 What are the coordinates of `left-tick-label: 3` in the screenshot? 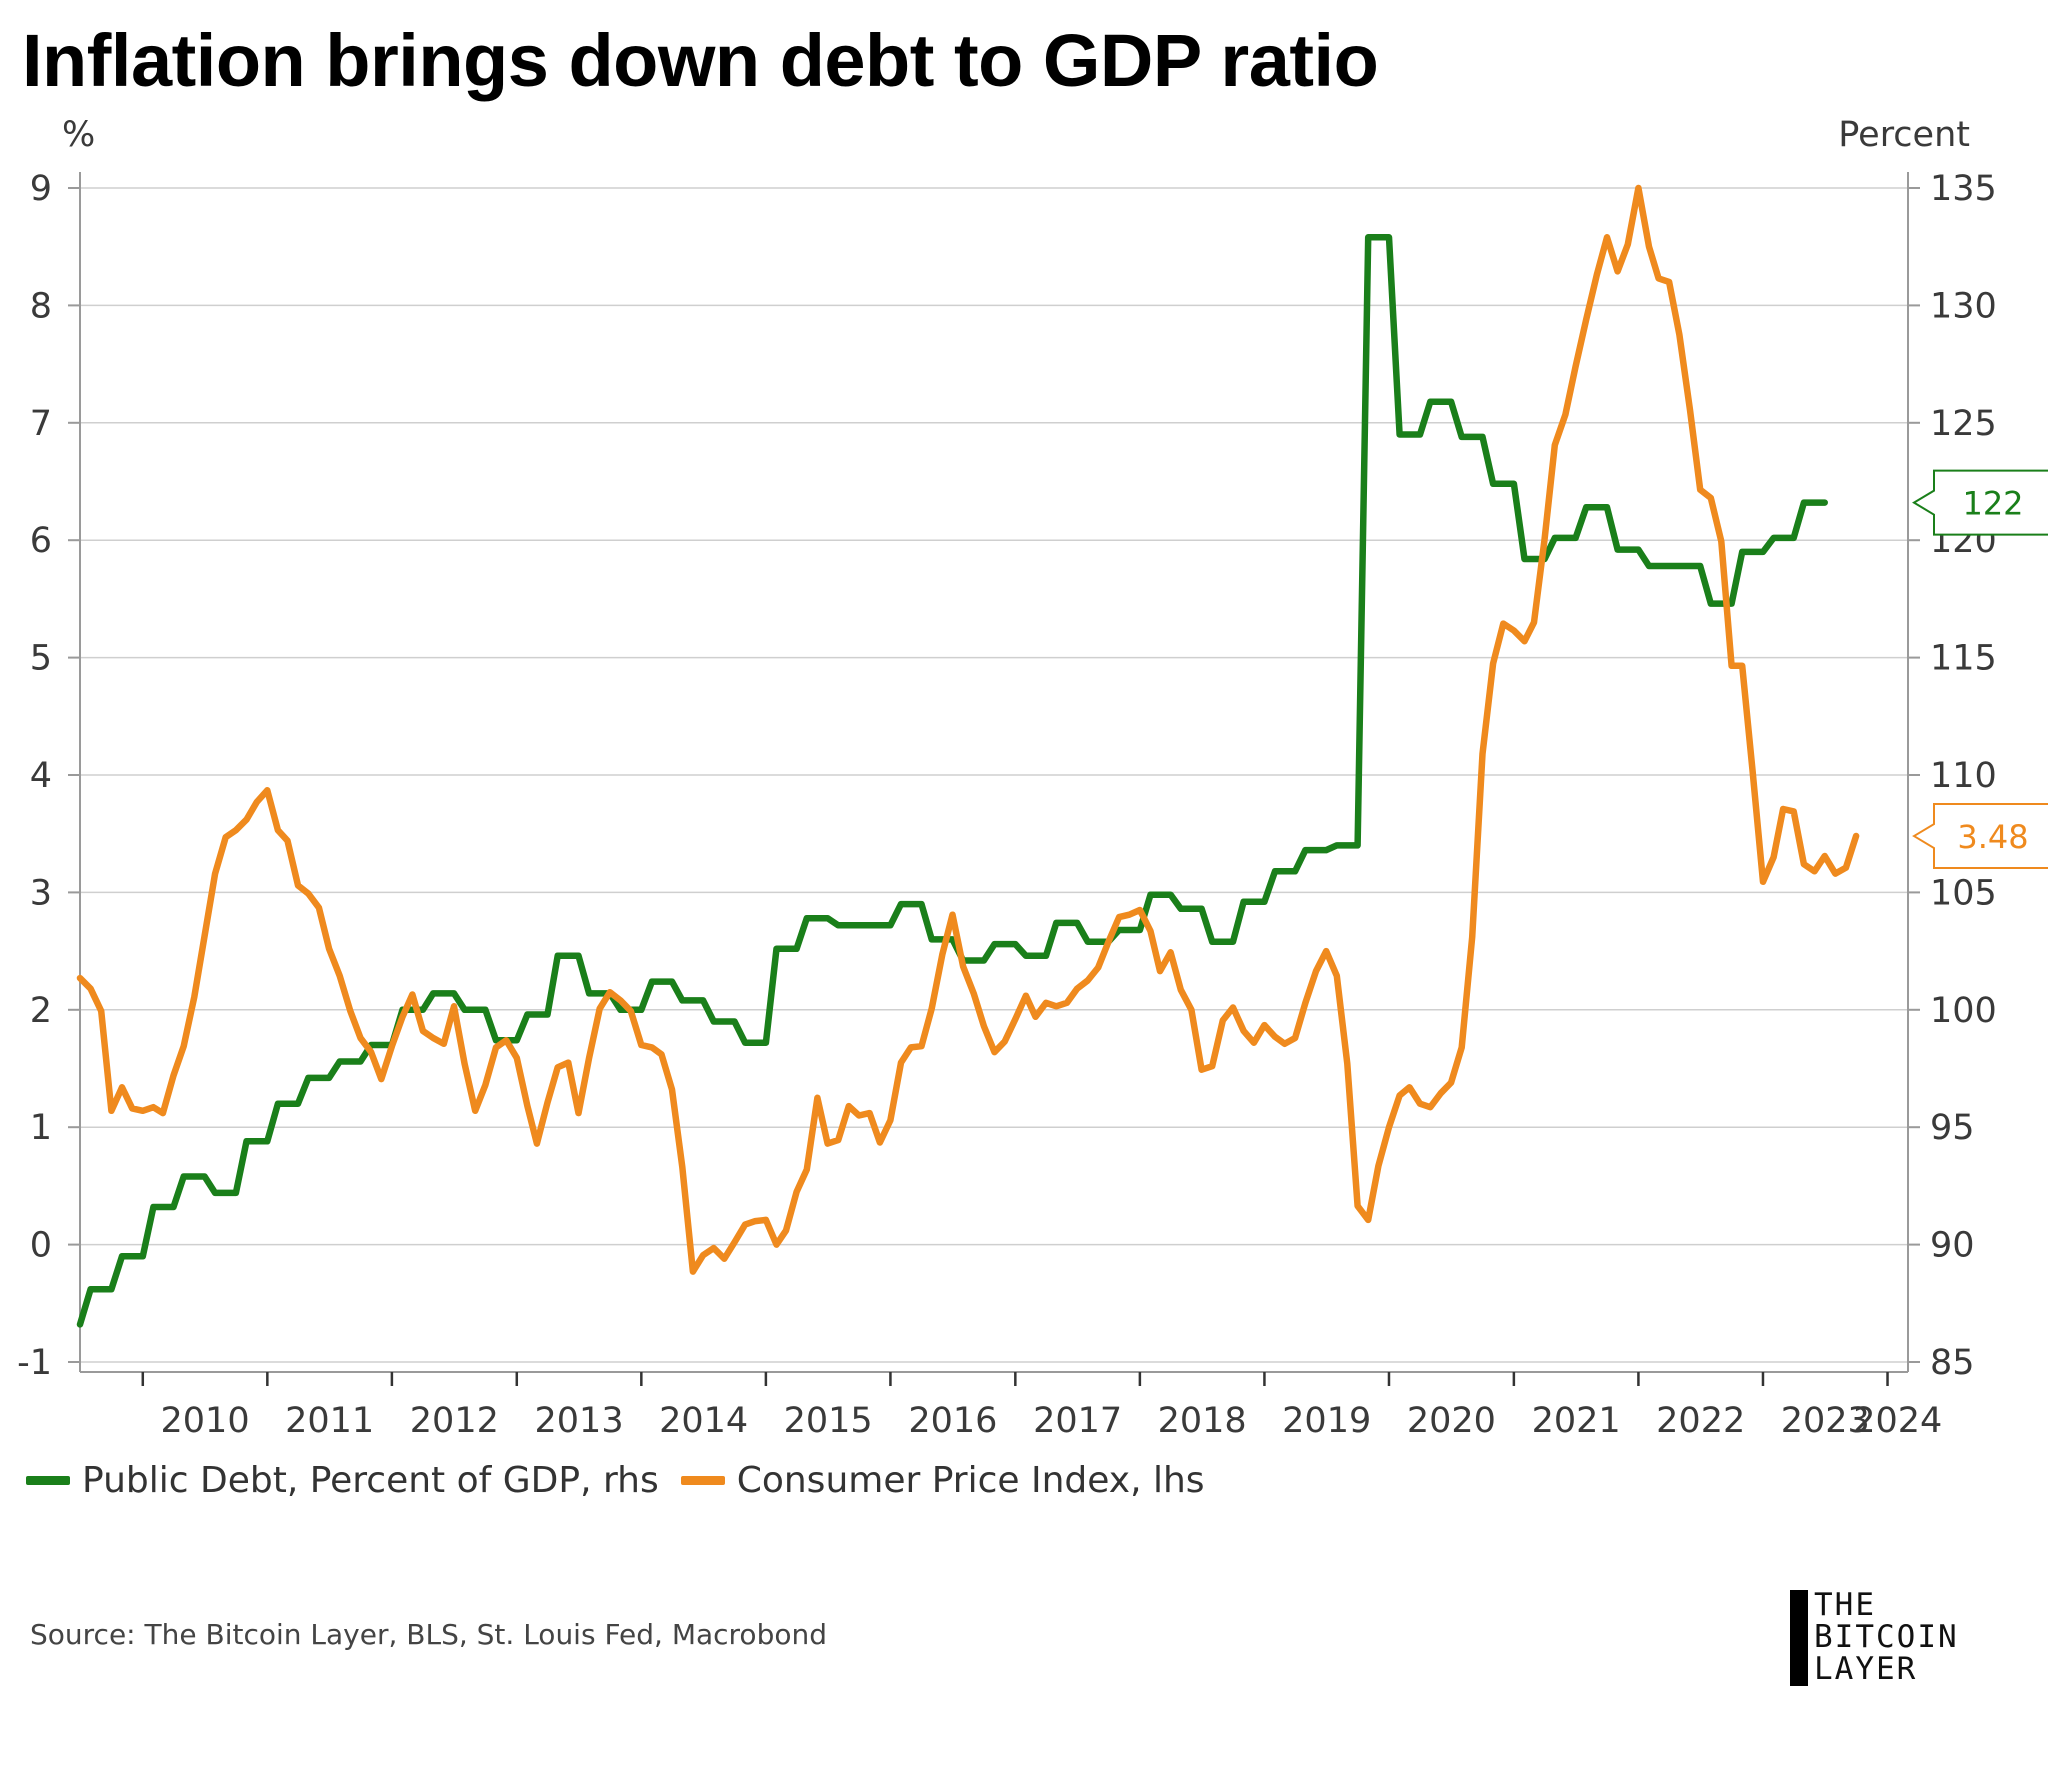 It's located at (41, 893).